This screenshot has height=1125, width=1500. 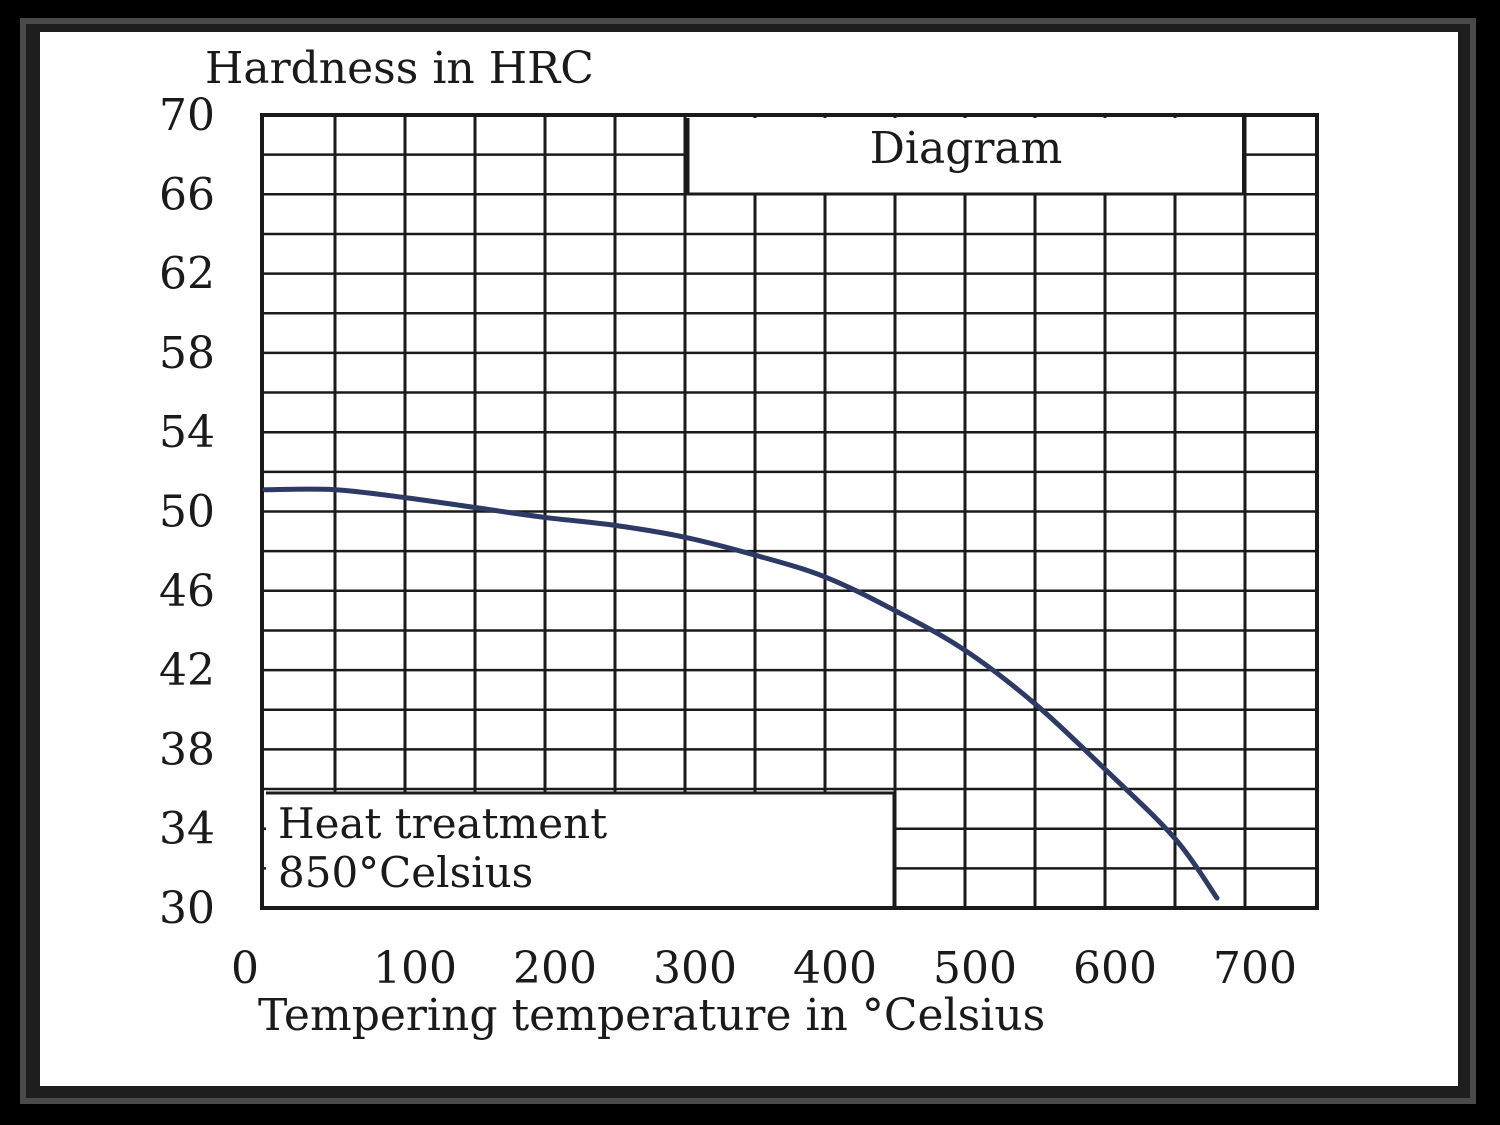 What do you see at coordinates (442, 823) in the screenshot?
I see `heat-treatment-line1: Heat treatment` at bounding box center [442, 823].